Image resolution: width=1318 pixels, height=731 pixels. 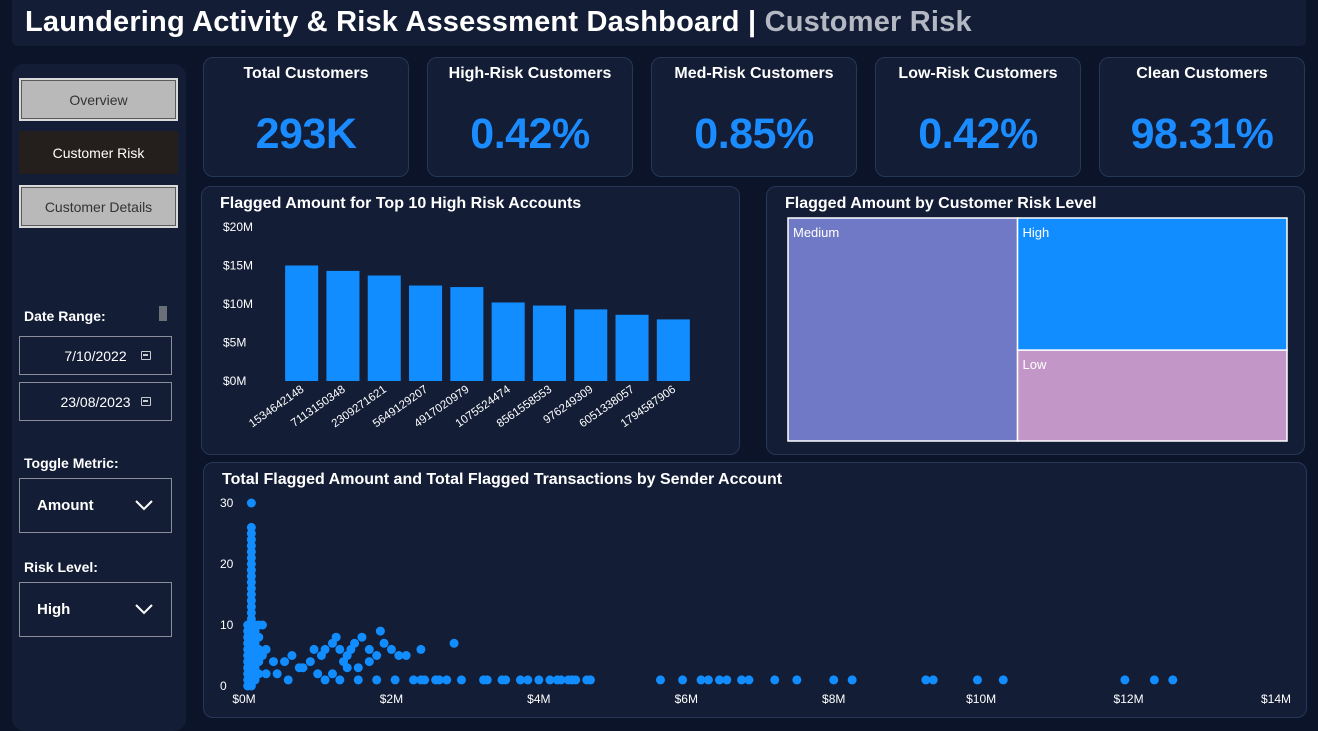 I want to click on treemap-title: Flagged Amount by Customer Risk Level, so click(x=941, y=203).